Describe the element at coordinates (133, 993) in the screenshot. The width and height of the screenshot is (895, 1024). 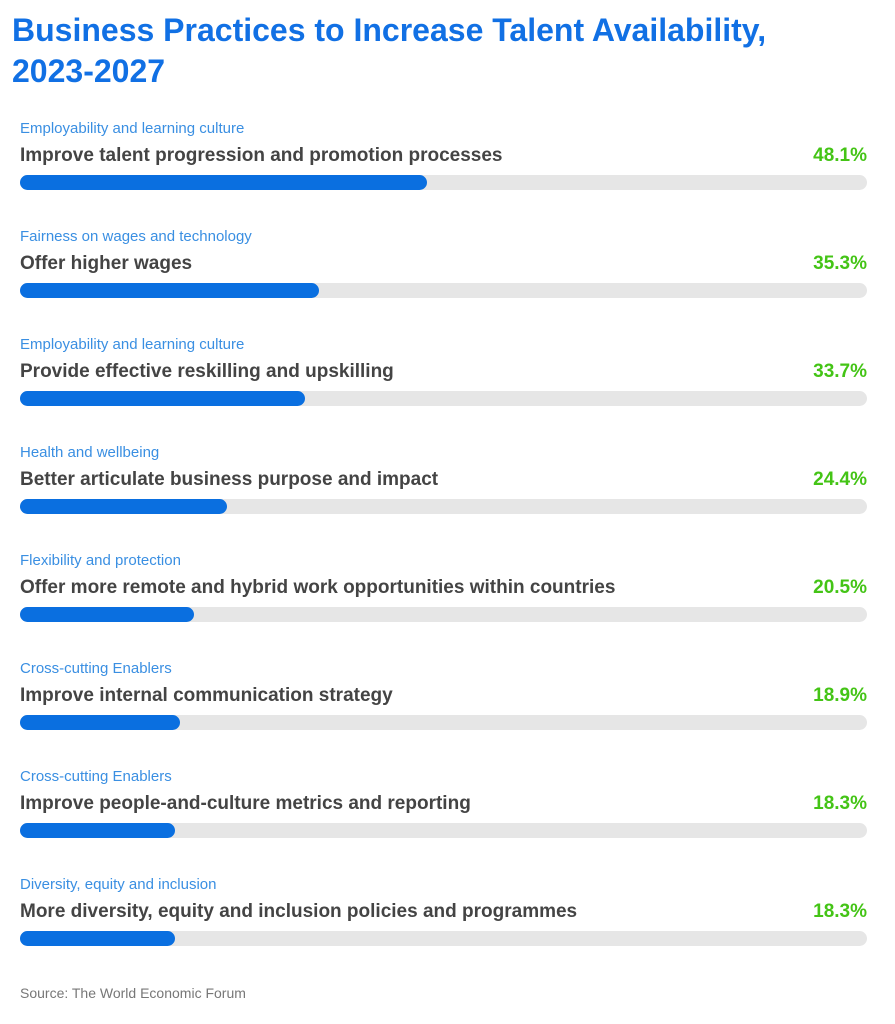
I see `source: Source: The World Economic Forum` at that location.